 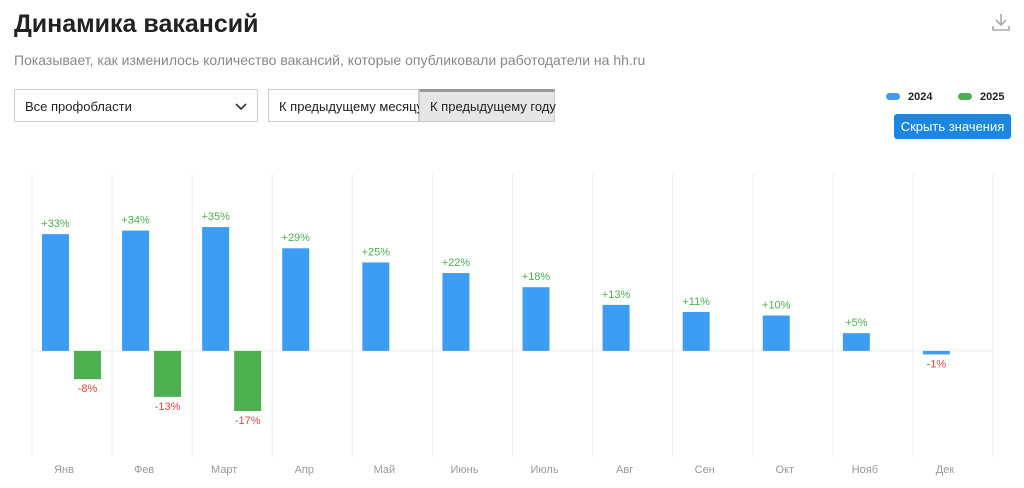 I want to click on title: Динамика вакансий, so click(x=136, y=24).